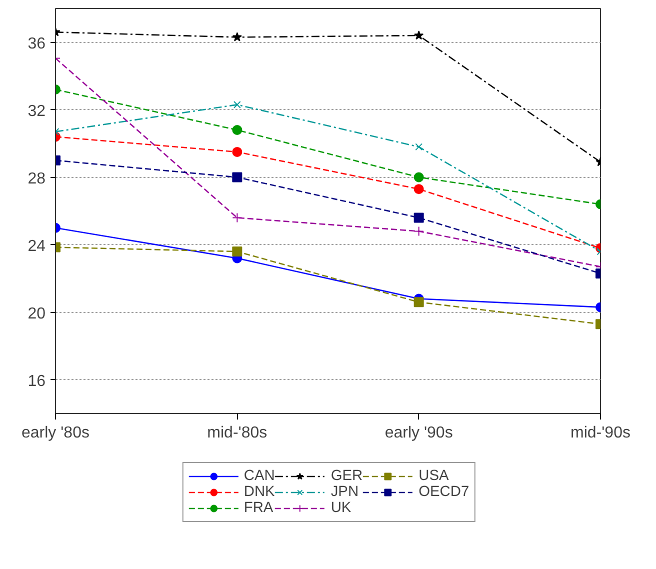  What do you see at coordinates (37, 179) in the screenshot?
I see `y-tick-label: 28` at bounding box center [37, 179].